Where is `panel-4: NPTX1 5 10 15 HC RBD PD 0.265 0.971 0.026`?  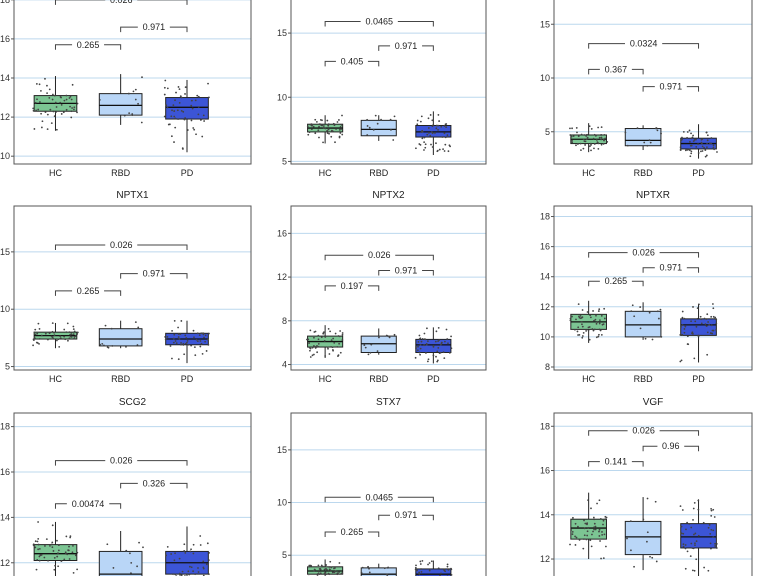
panel-4: NPTX1 5 10 15 HC RBD PD 0.265 0.971 0.026 is located at coordinates (126, 287).